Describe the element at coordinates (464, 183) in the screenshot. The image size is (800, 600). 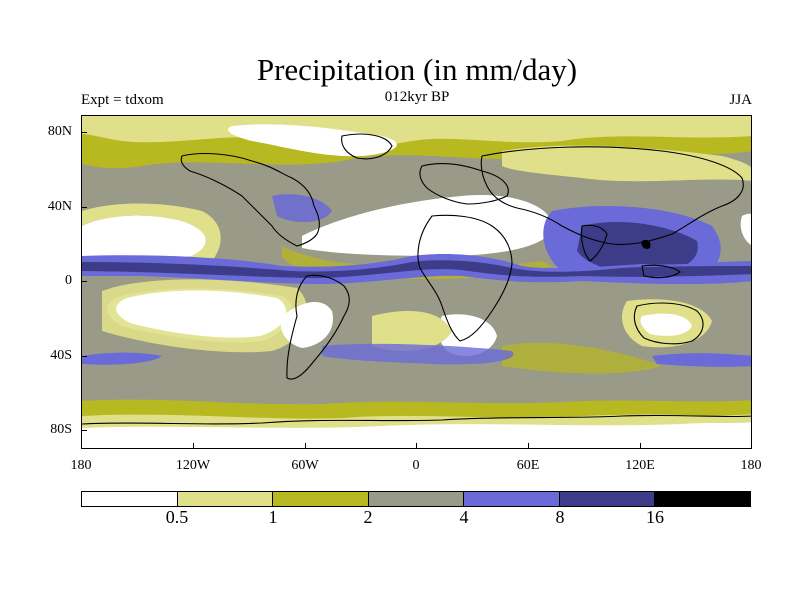
I see `coast-europe` at that location.